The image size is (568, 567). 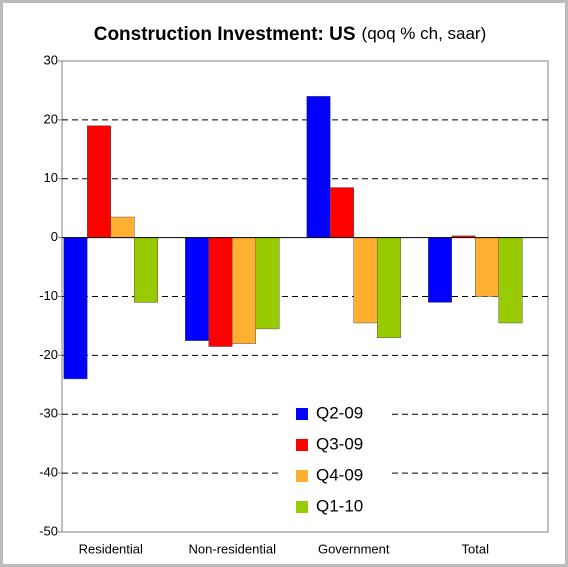 What do you see at coordinates (339, 474) in the screenshot?
I see `legend-label: Q4-09` at bounding box center [339, 474].